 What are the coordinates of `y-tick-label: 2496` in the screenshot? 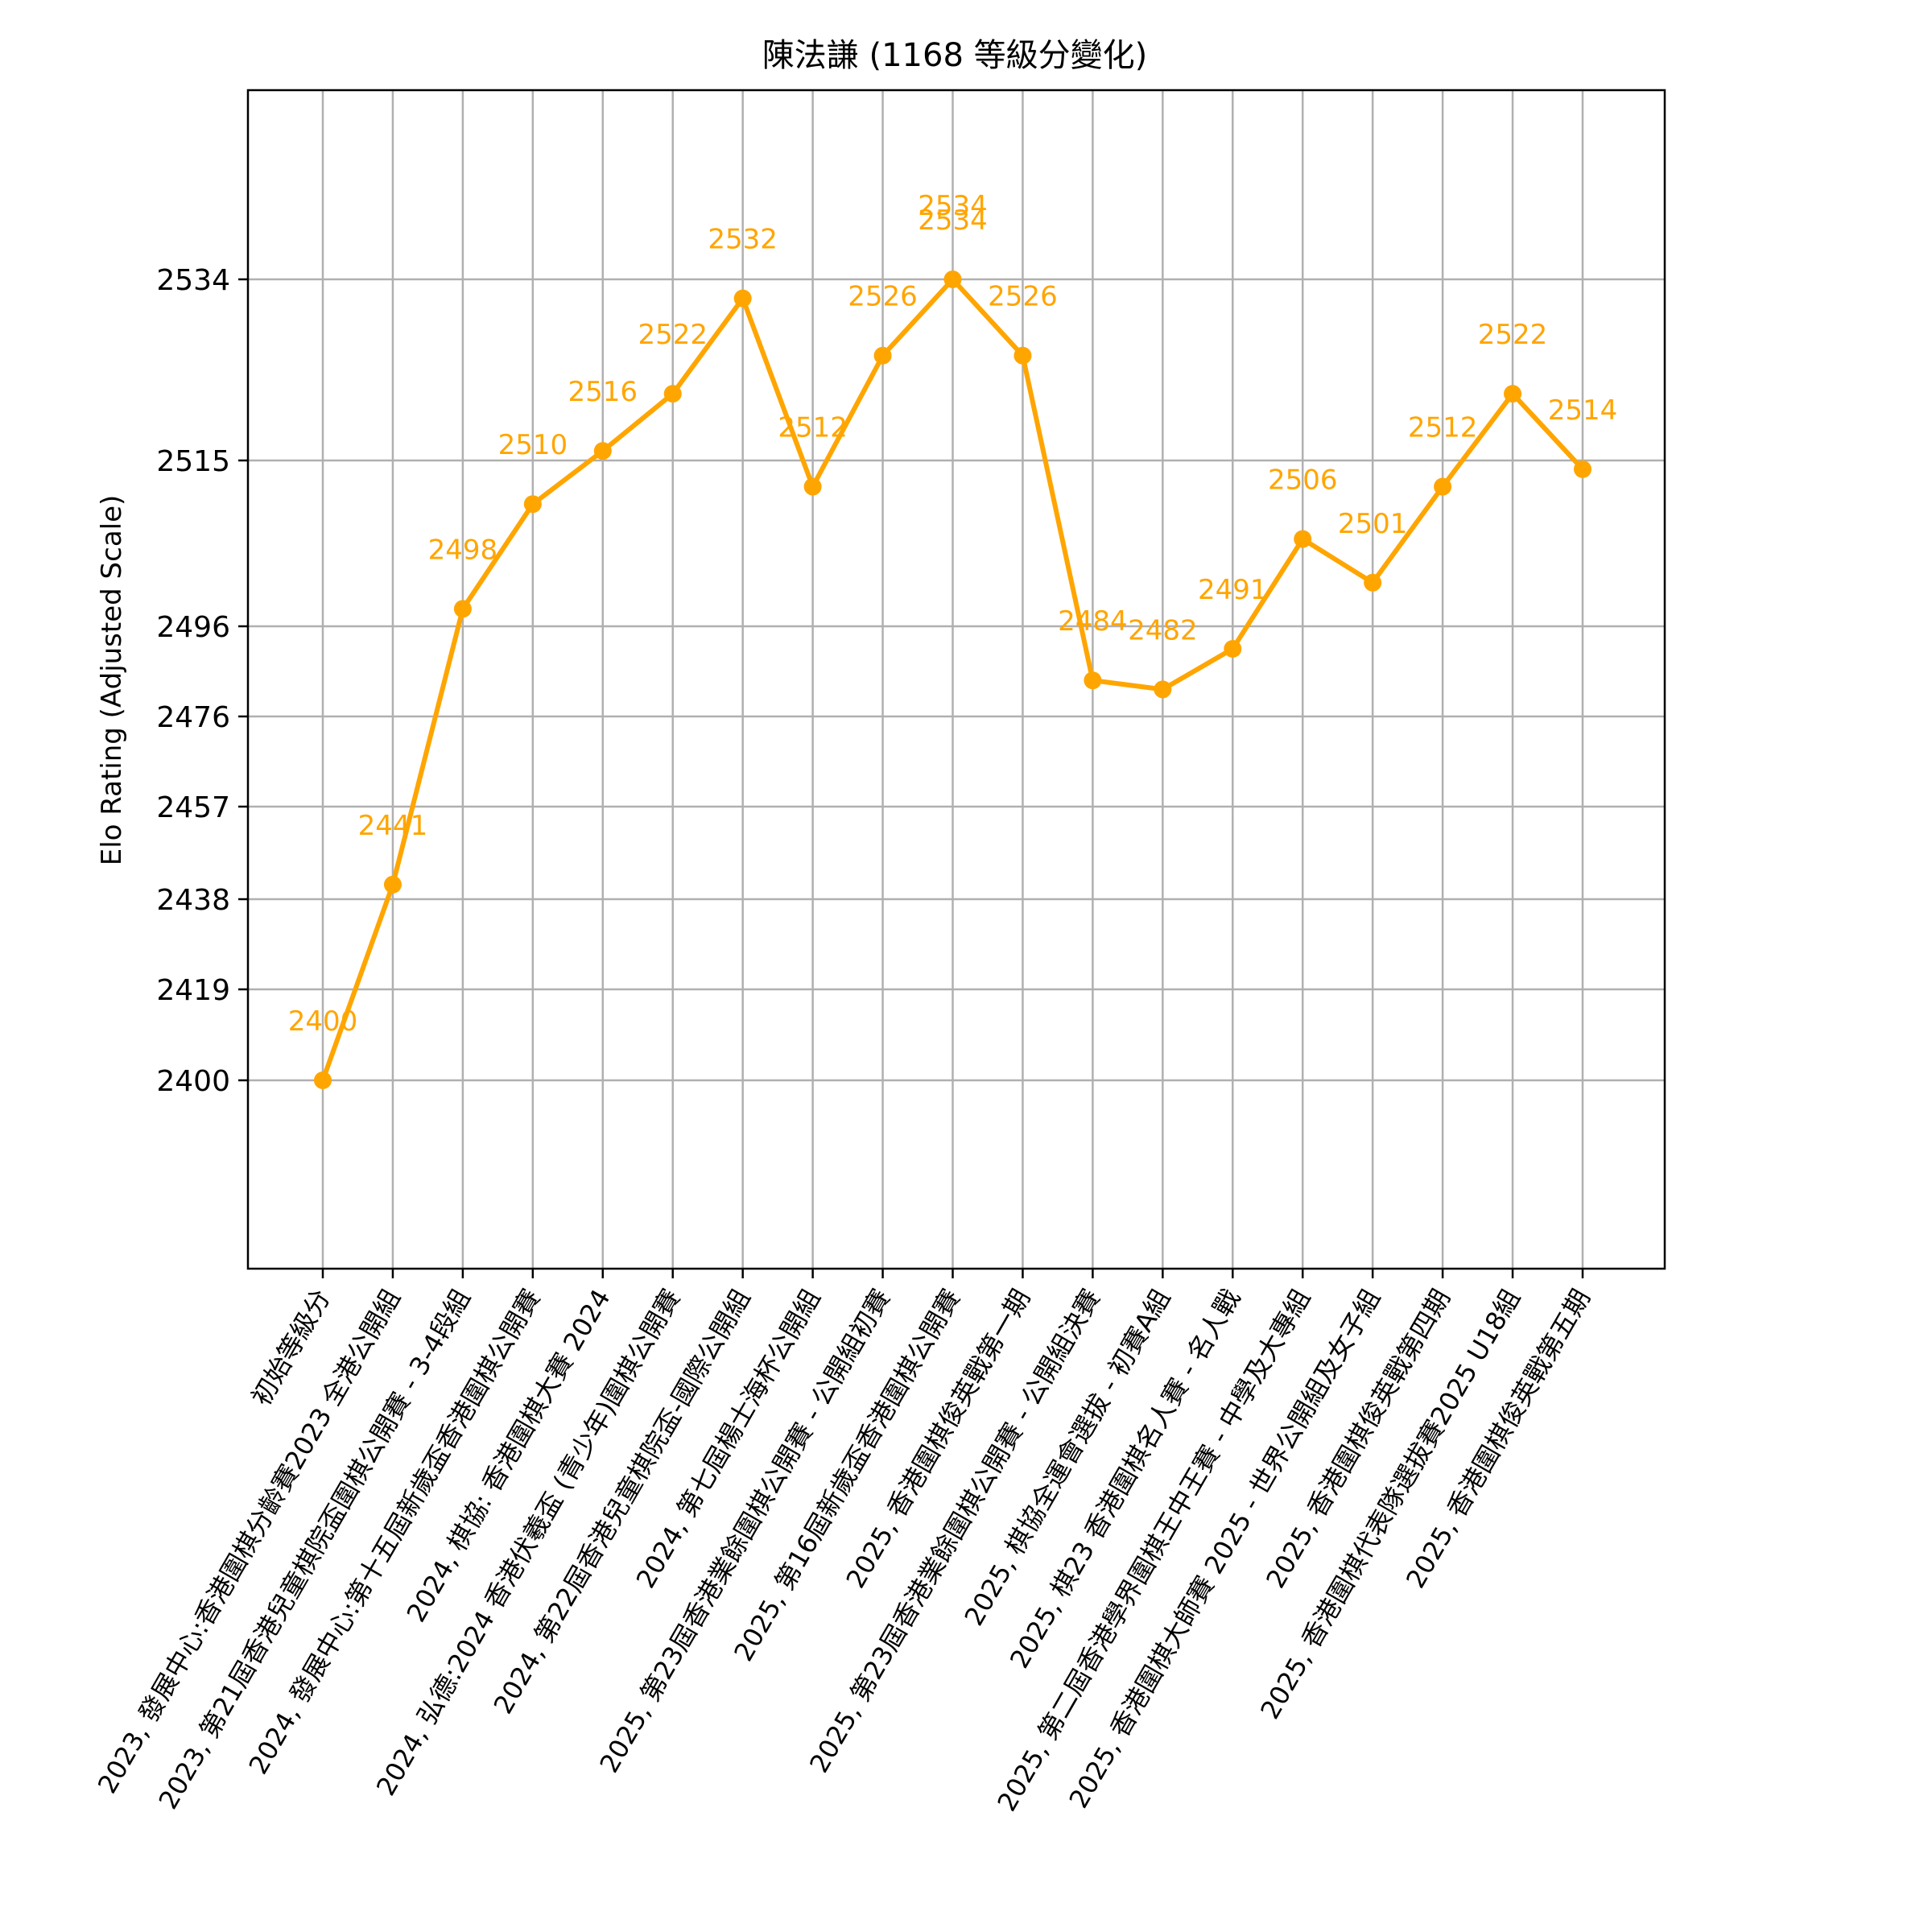 It's located at (193, 627).